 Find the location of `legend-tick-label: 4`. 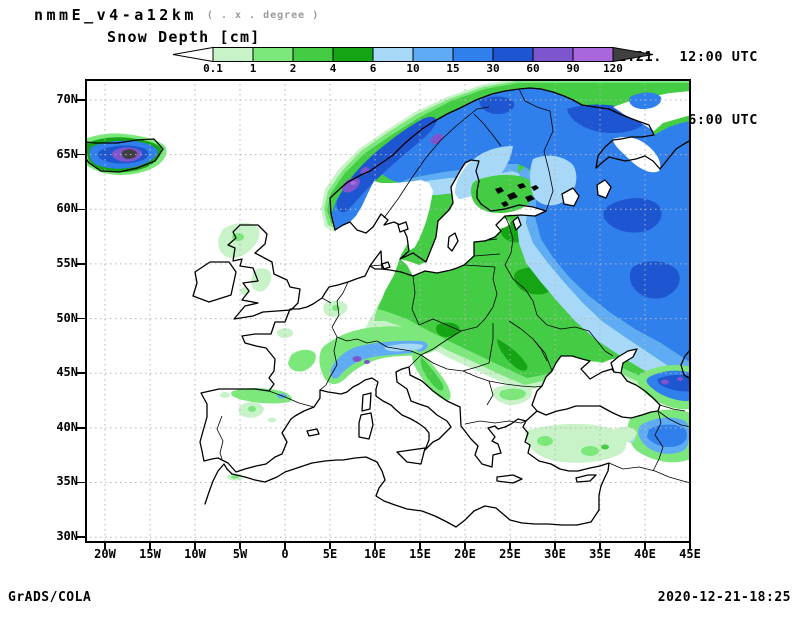

legend-tick-label: 4 is located at coordinates (333, 68).